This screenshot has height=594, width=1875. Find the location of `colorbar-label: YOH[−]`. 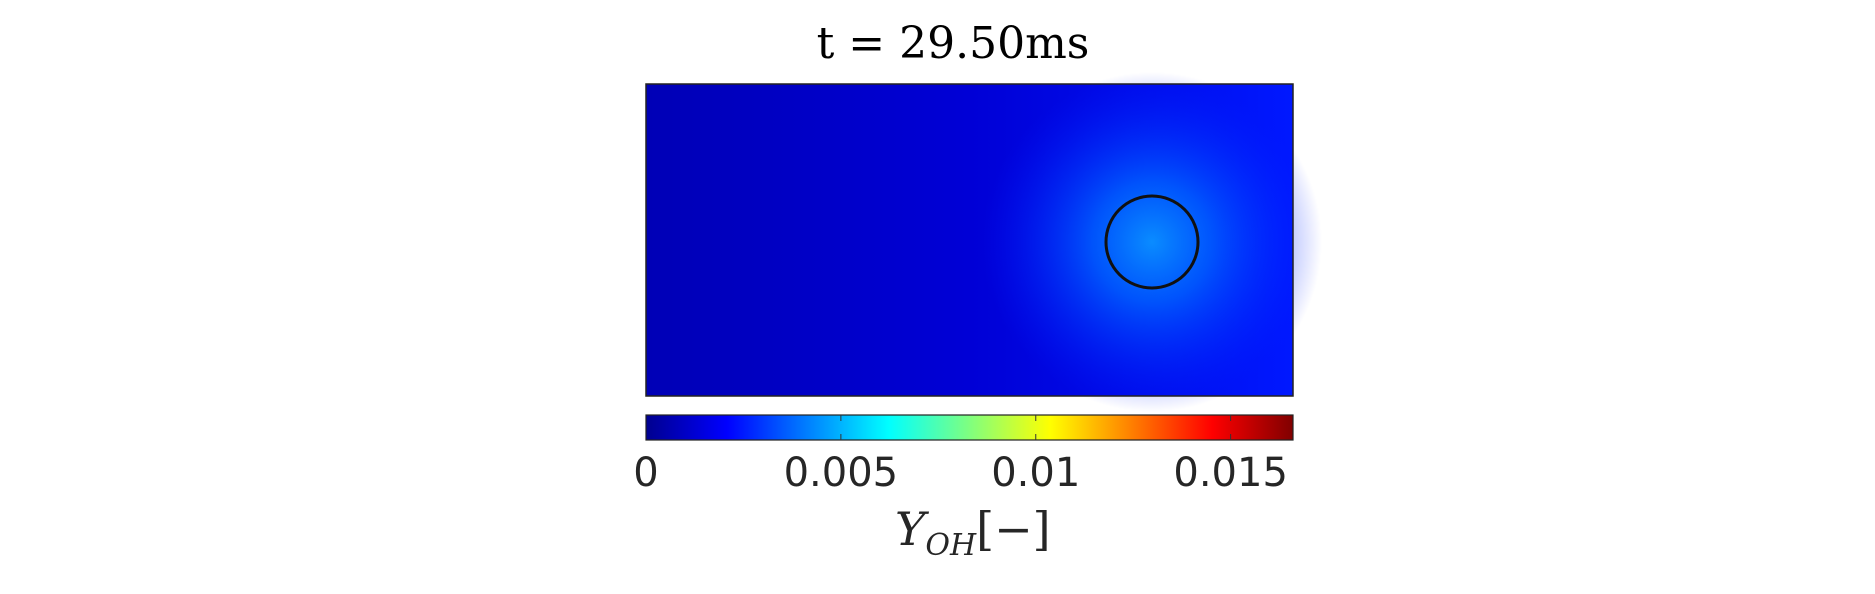

colorbar-label: YOH[−] is located at coordinates (973, 532).